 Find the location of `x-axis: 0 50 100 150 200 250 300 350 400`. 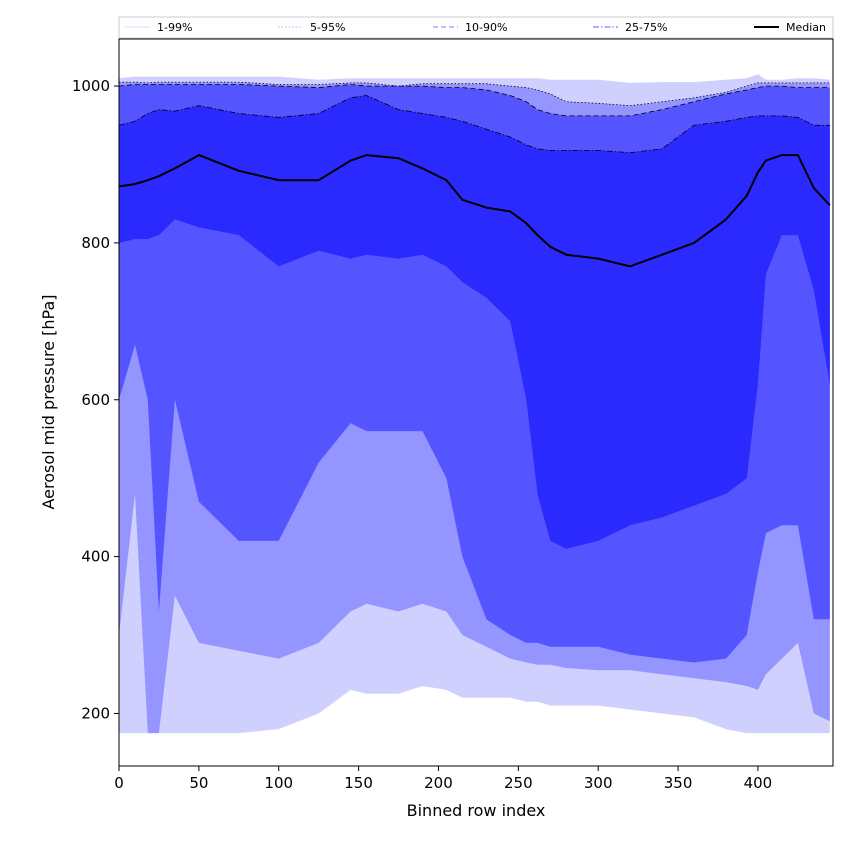

x-axis: 0 50 100 150 200 250 300 350 400 is located at coordinates (443, 779).